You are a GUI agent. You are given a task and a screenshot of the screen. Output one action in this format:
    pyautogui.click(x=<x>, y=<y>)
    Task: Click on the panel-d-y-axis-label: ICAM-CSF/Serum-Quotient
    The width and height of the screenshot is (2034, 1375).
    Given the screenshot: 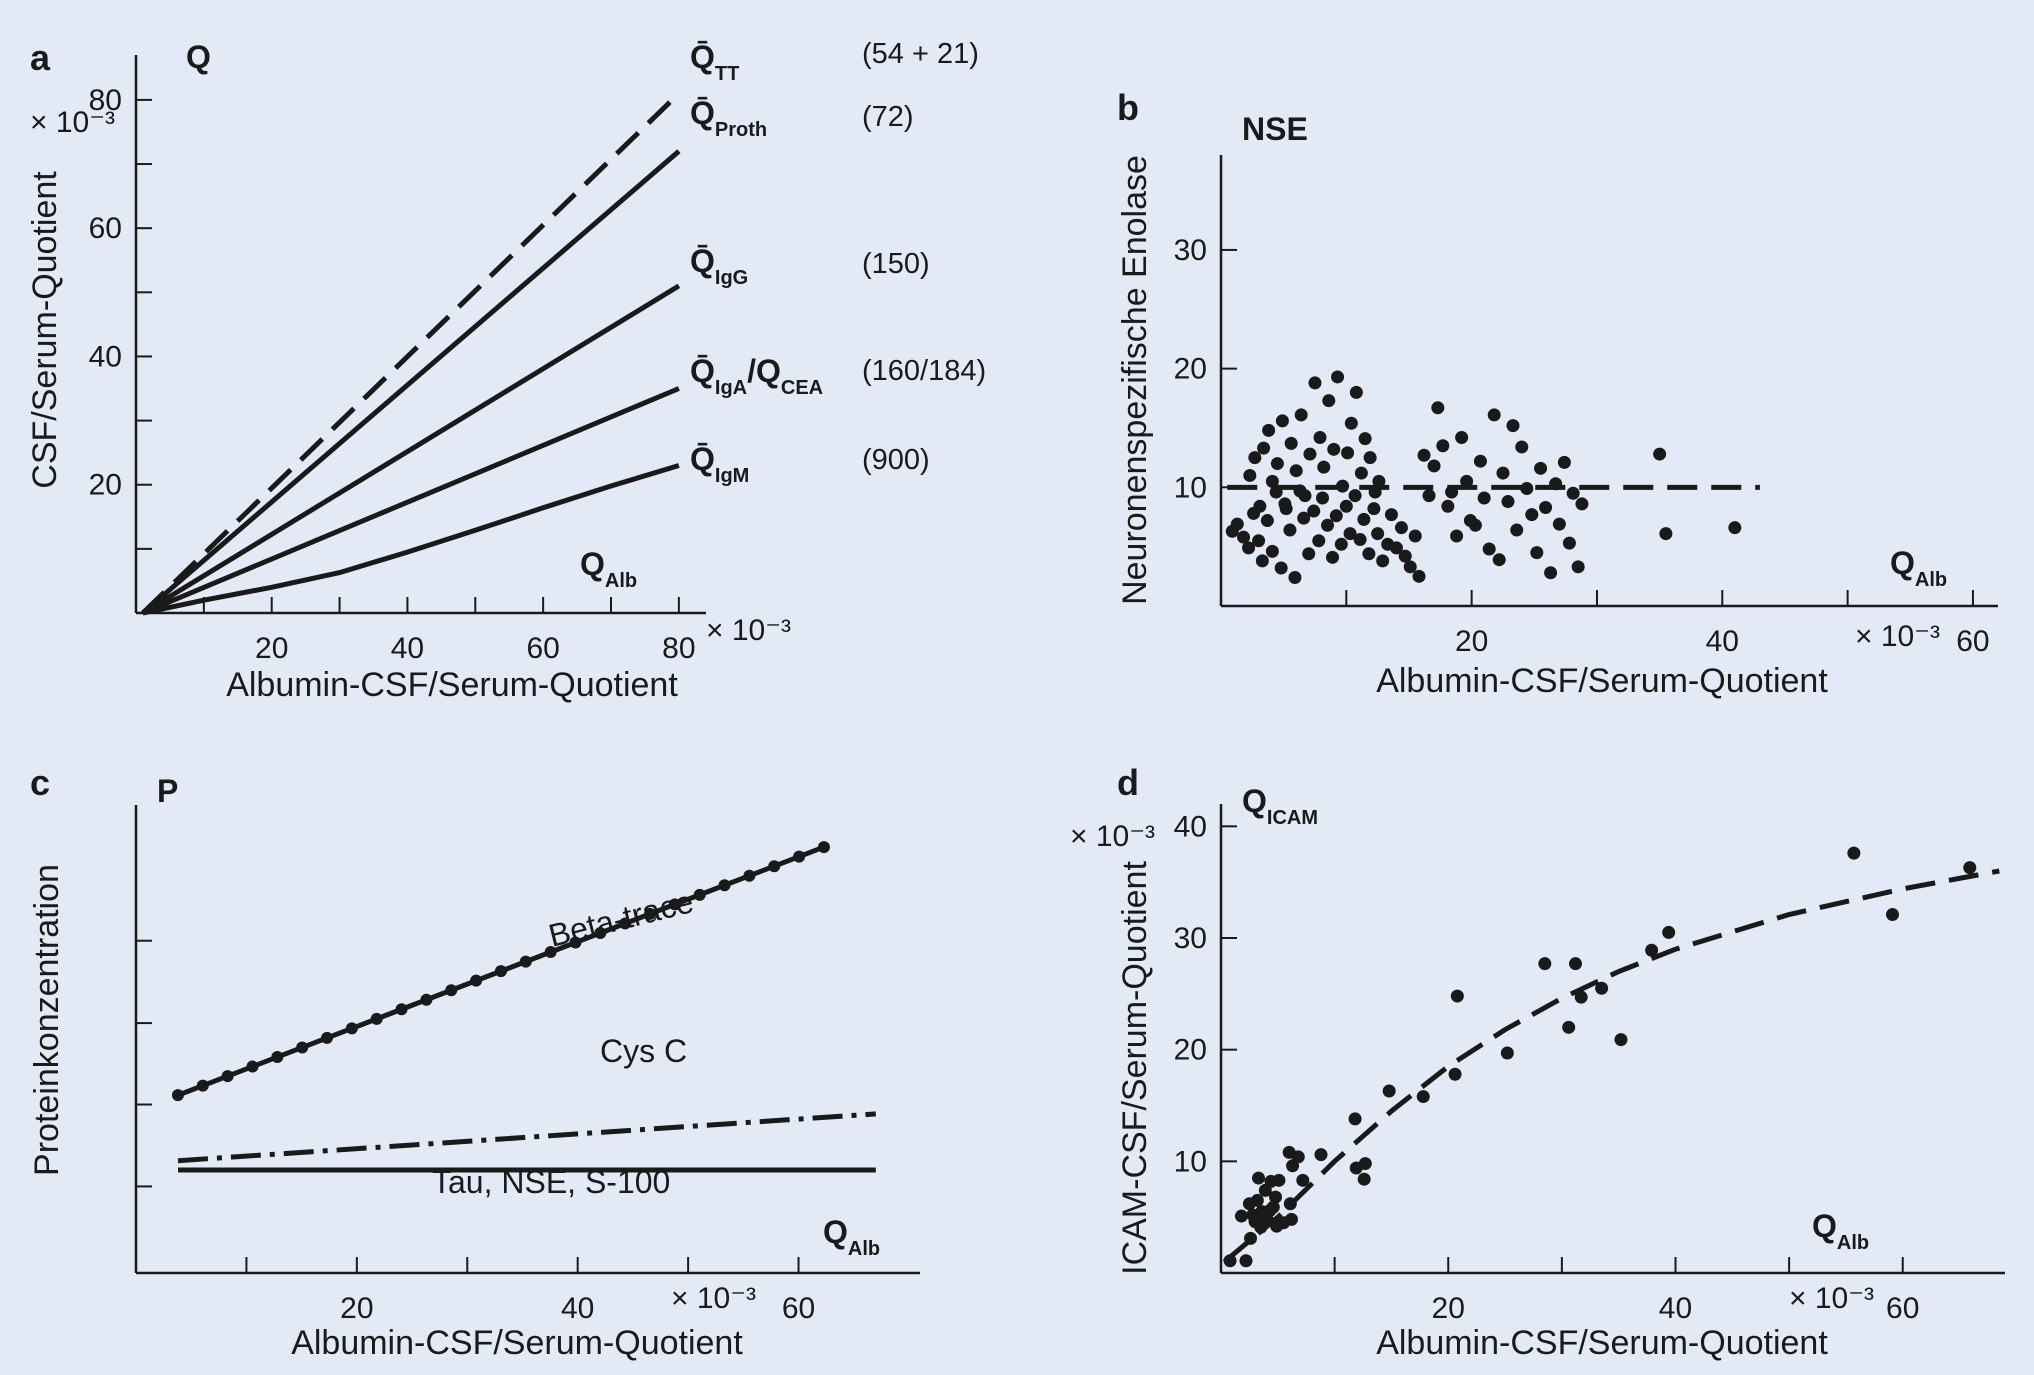 What is the action you would take?
    pyautogui.click(x=1135, y=1068)
    